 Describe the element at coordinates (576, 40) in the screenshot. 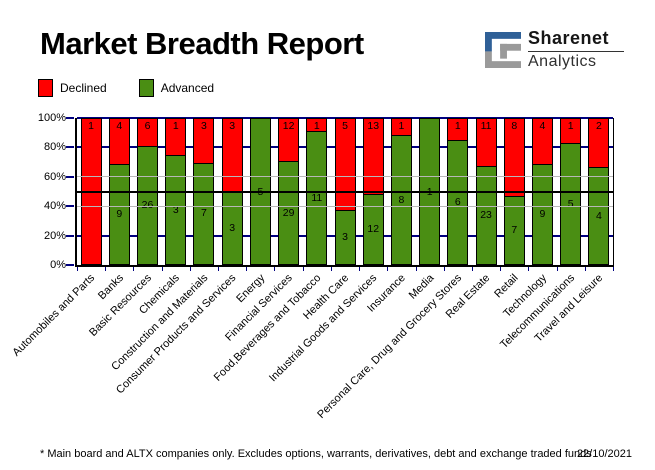

I see `logo-line1: Sharenet` at that location.